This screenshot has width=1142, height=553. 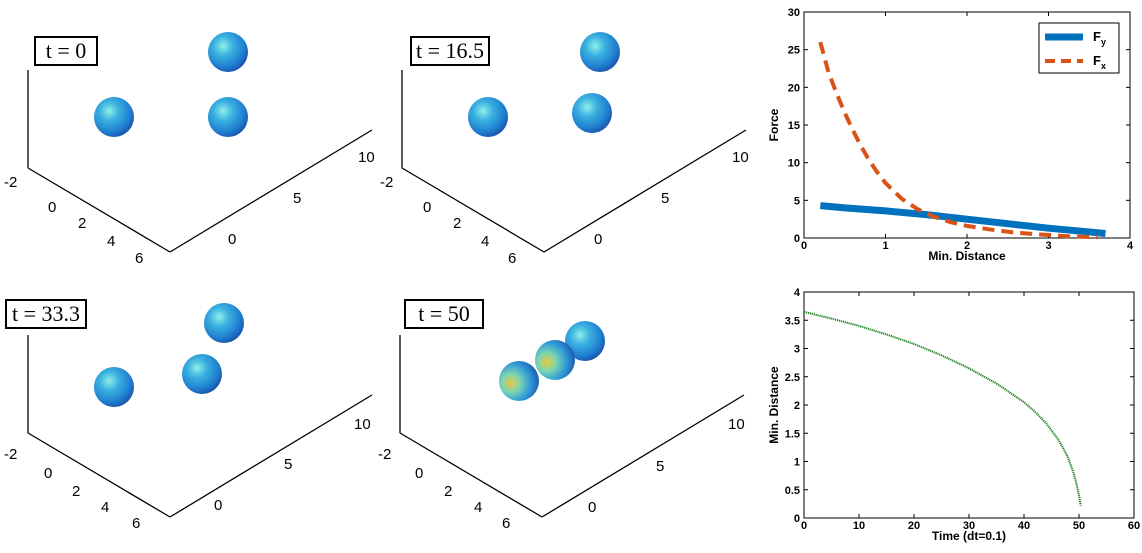 I want to click on plot-frame, so click(x=969, y=405).